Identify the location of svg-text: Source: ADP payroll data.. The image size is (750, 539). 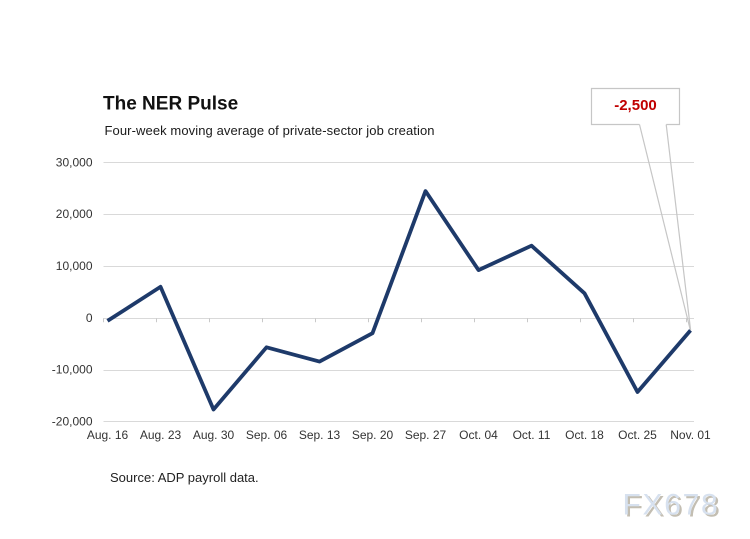
(184, 477).